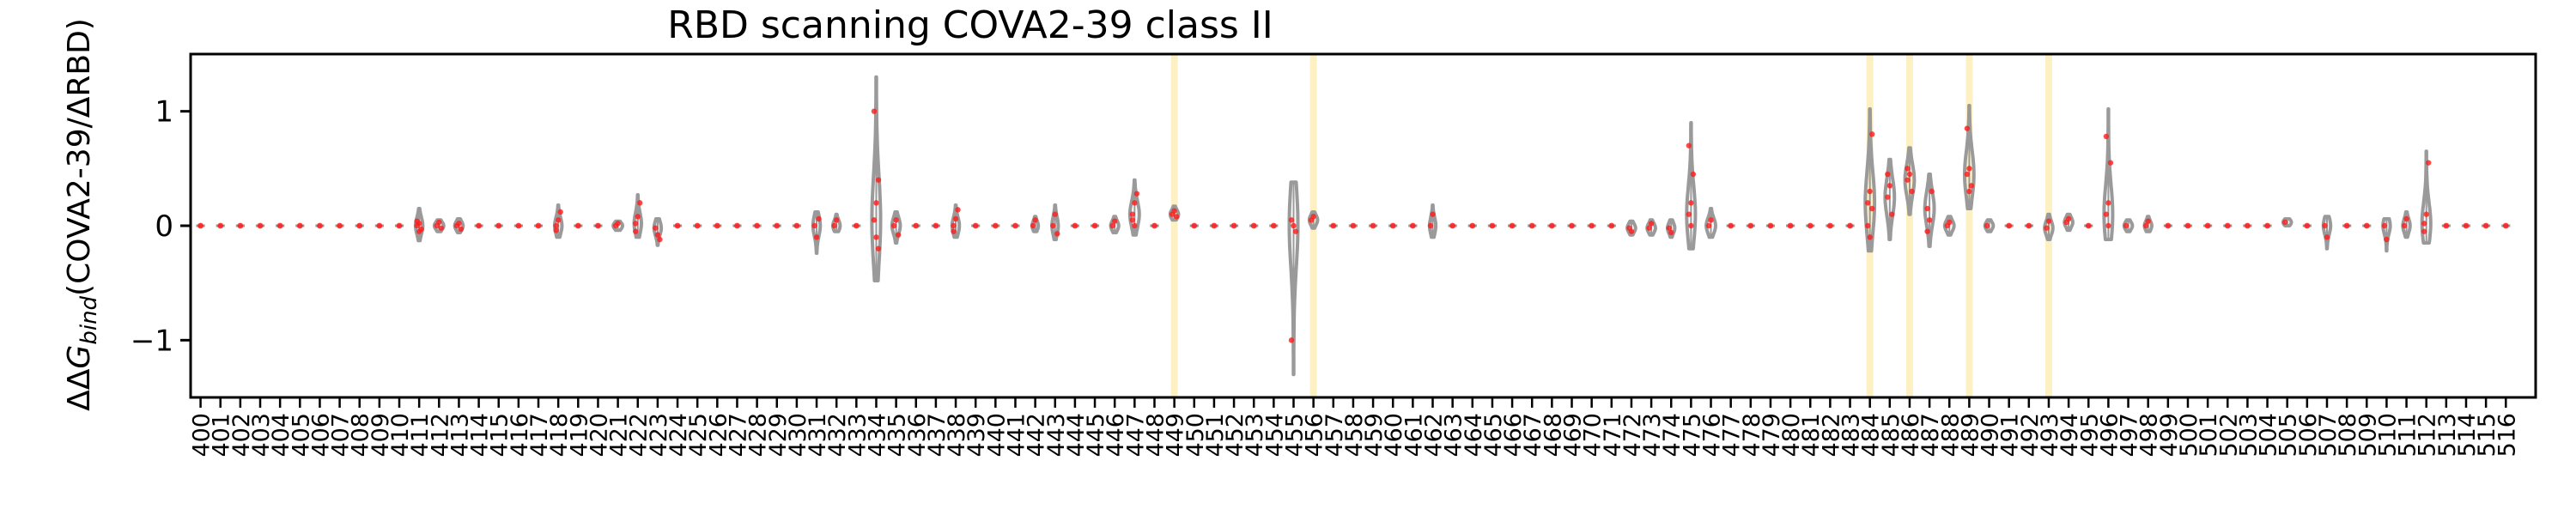  Describe the element at coordinates (2090, 435) in the screenshot. I see `x-tick-label: 495` at that location.